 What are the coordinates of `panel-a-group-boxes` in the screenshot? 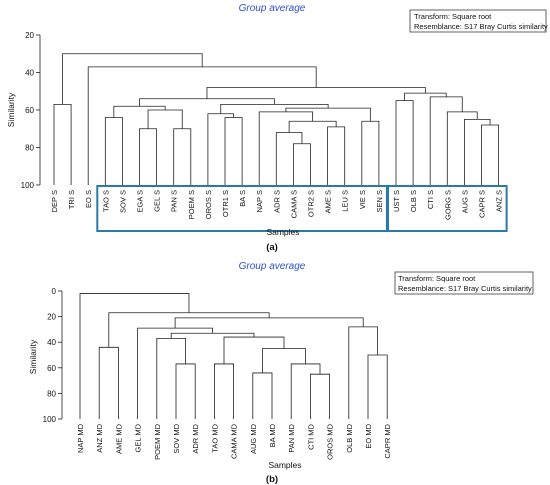 It's located at (302, 208).